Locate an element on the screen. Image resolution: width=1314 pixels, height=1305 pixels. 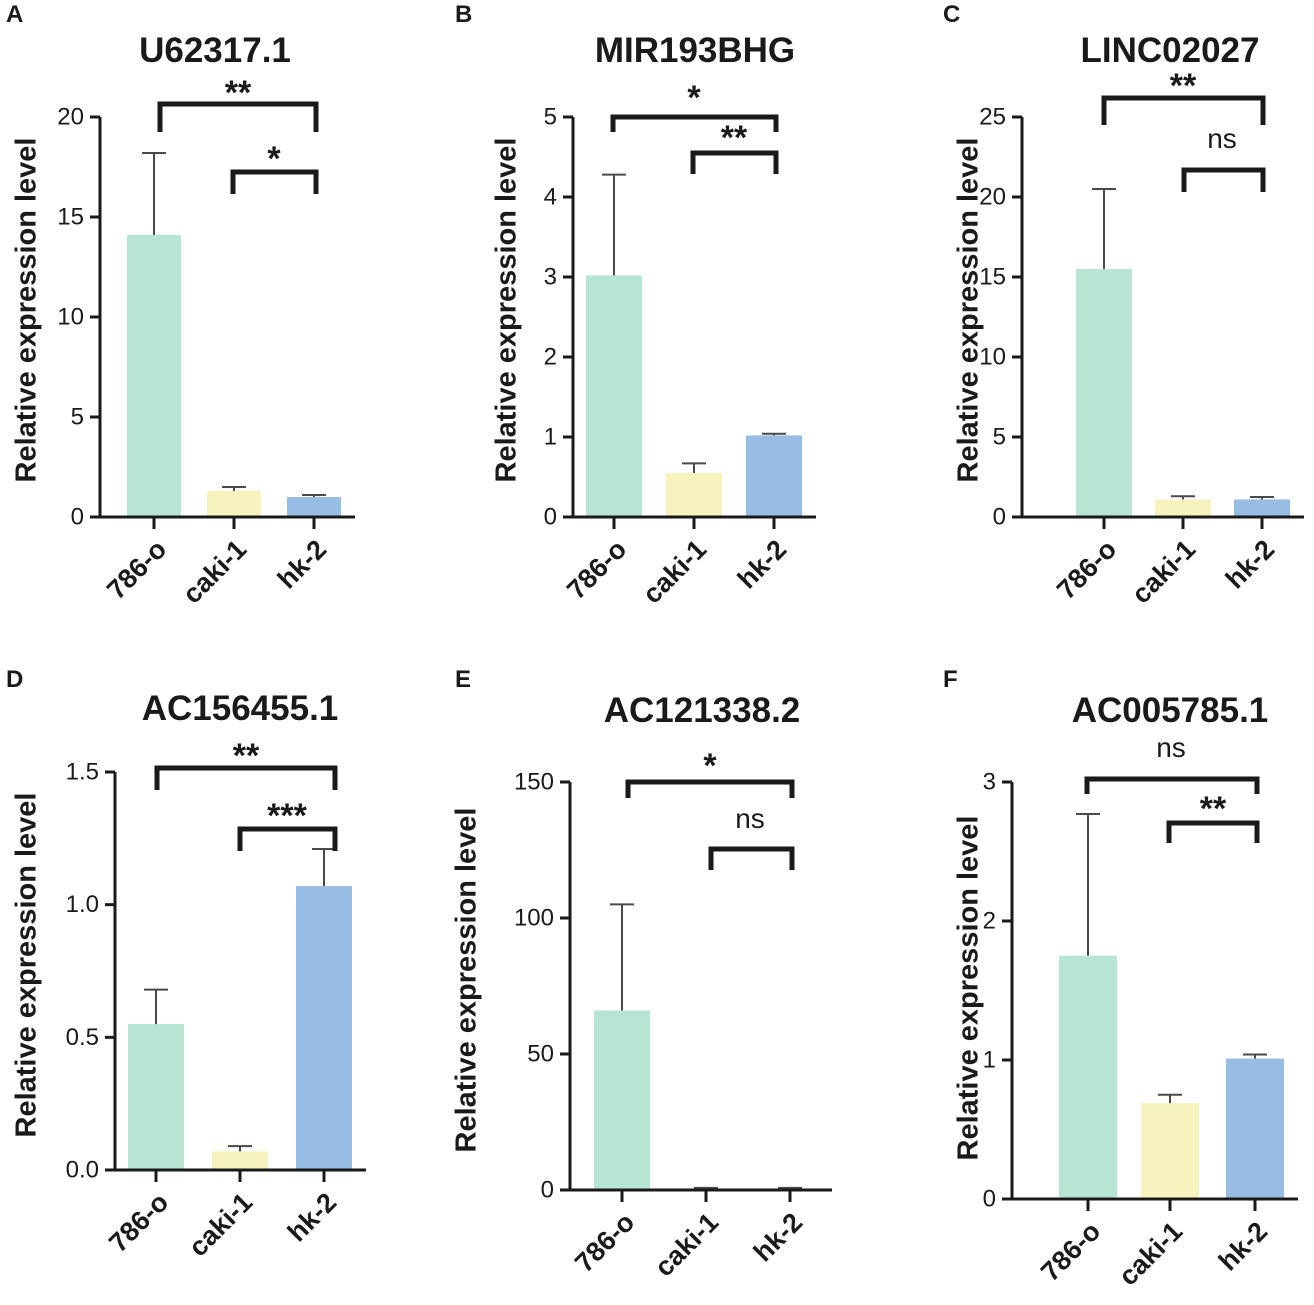
chart-title: AC156455.1 is located at coordinates (240, 708).